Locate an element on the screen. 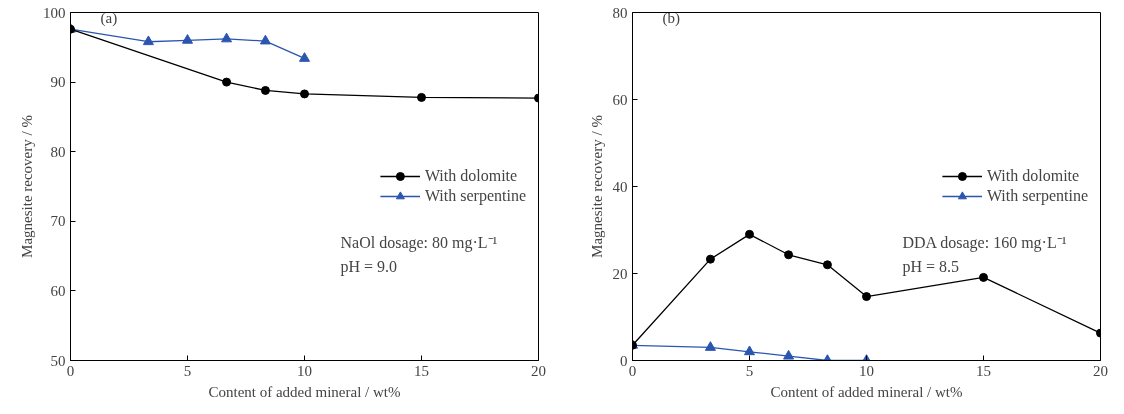 This screenshot has width=1124, height=414. annotation: DDA dosage: 160 mg·L⁻¹ is located at coordinates (984, 242).